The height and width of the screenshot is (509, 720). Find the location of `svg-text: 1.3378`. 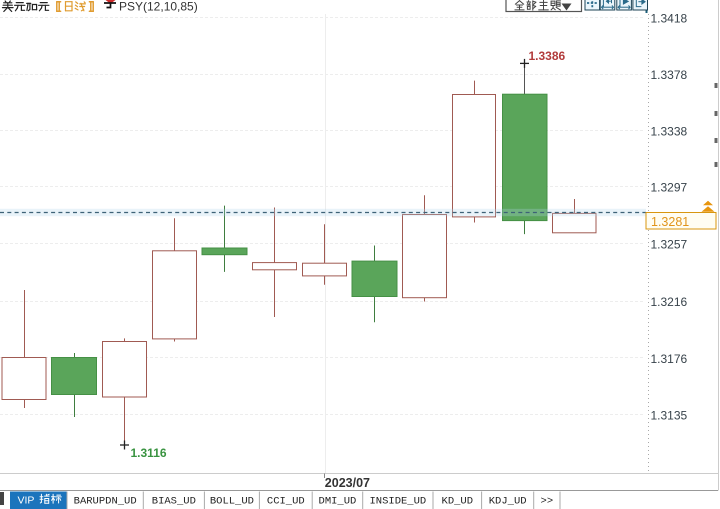

svg-text: 1.3378 is located at coordinates (669, 75).